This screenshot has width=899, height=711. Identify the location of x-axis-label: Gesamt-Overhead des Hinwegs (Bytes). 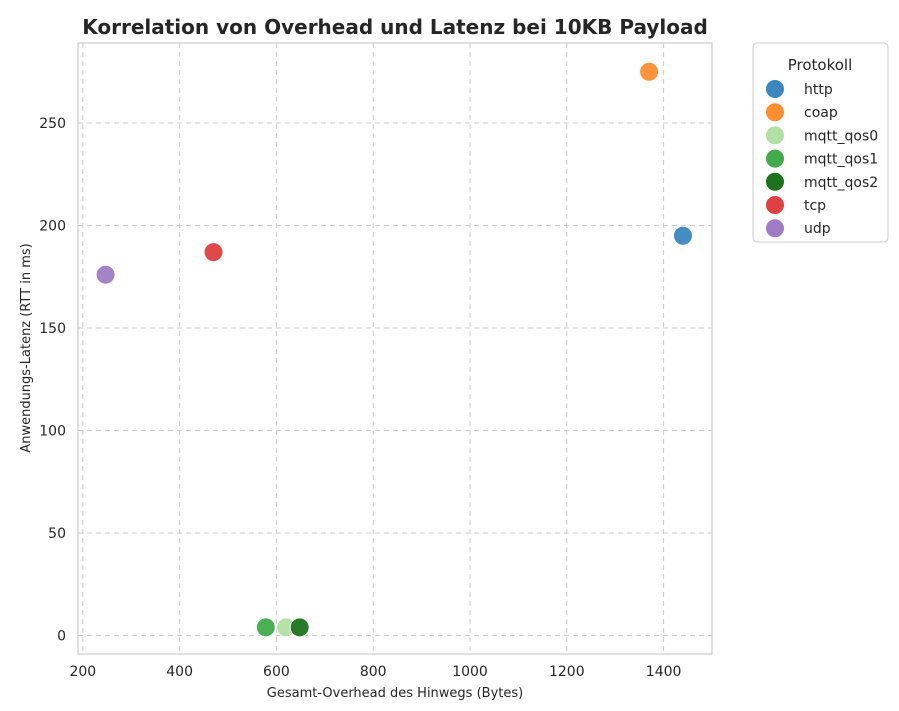
(395, 693).